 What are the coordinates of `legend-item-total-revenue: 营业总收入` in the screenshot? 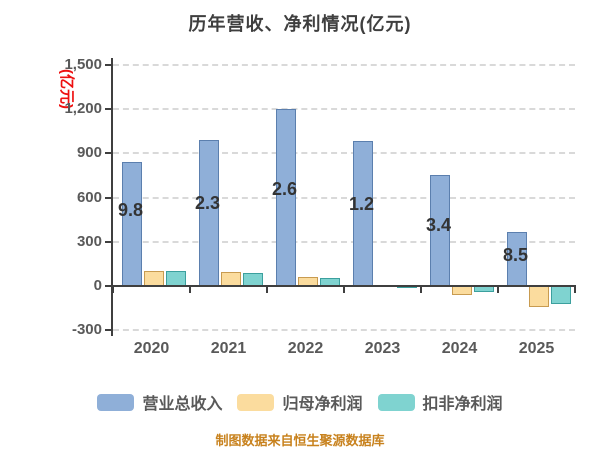 It's located at (159, 402).